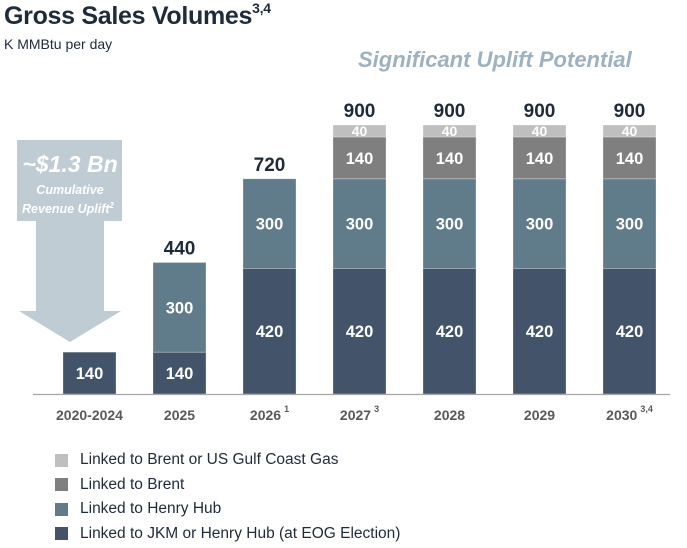 This screenshot has width=687, height=548. I want to click on bar-total-label: 720, so click(270, 165).